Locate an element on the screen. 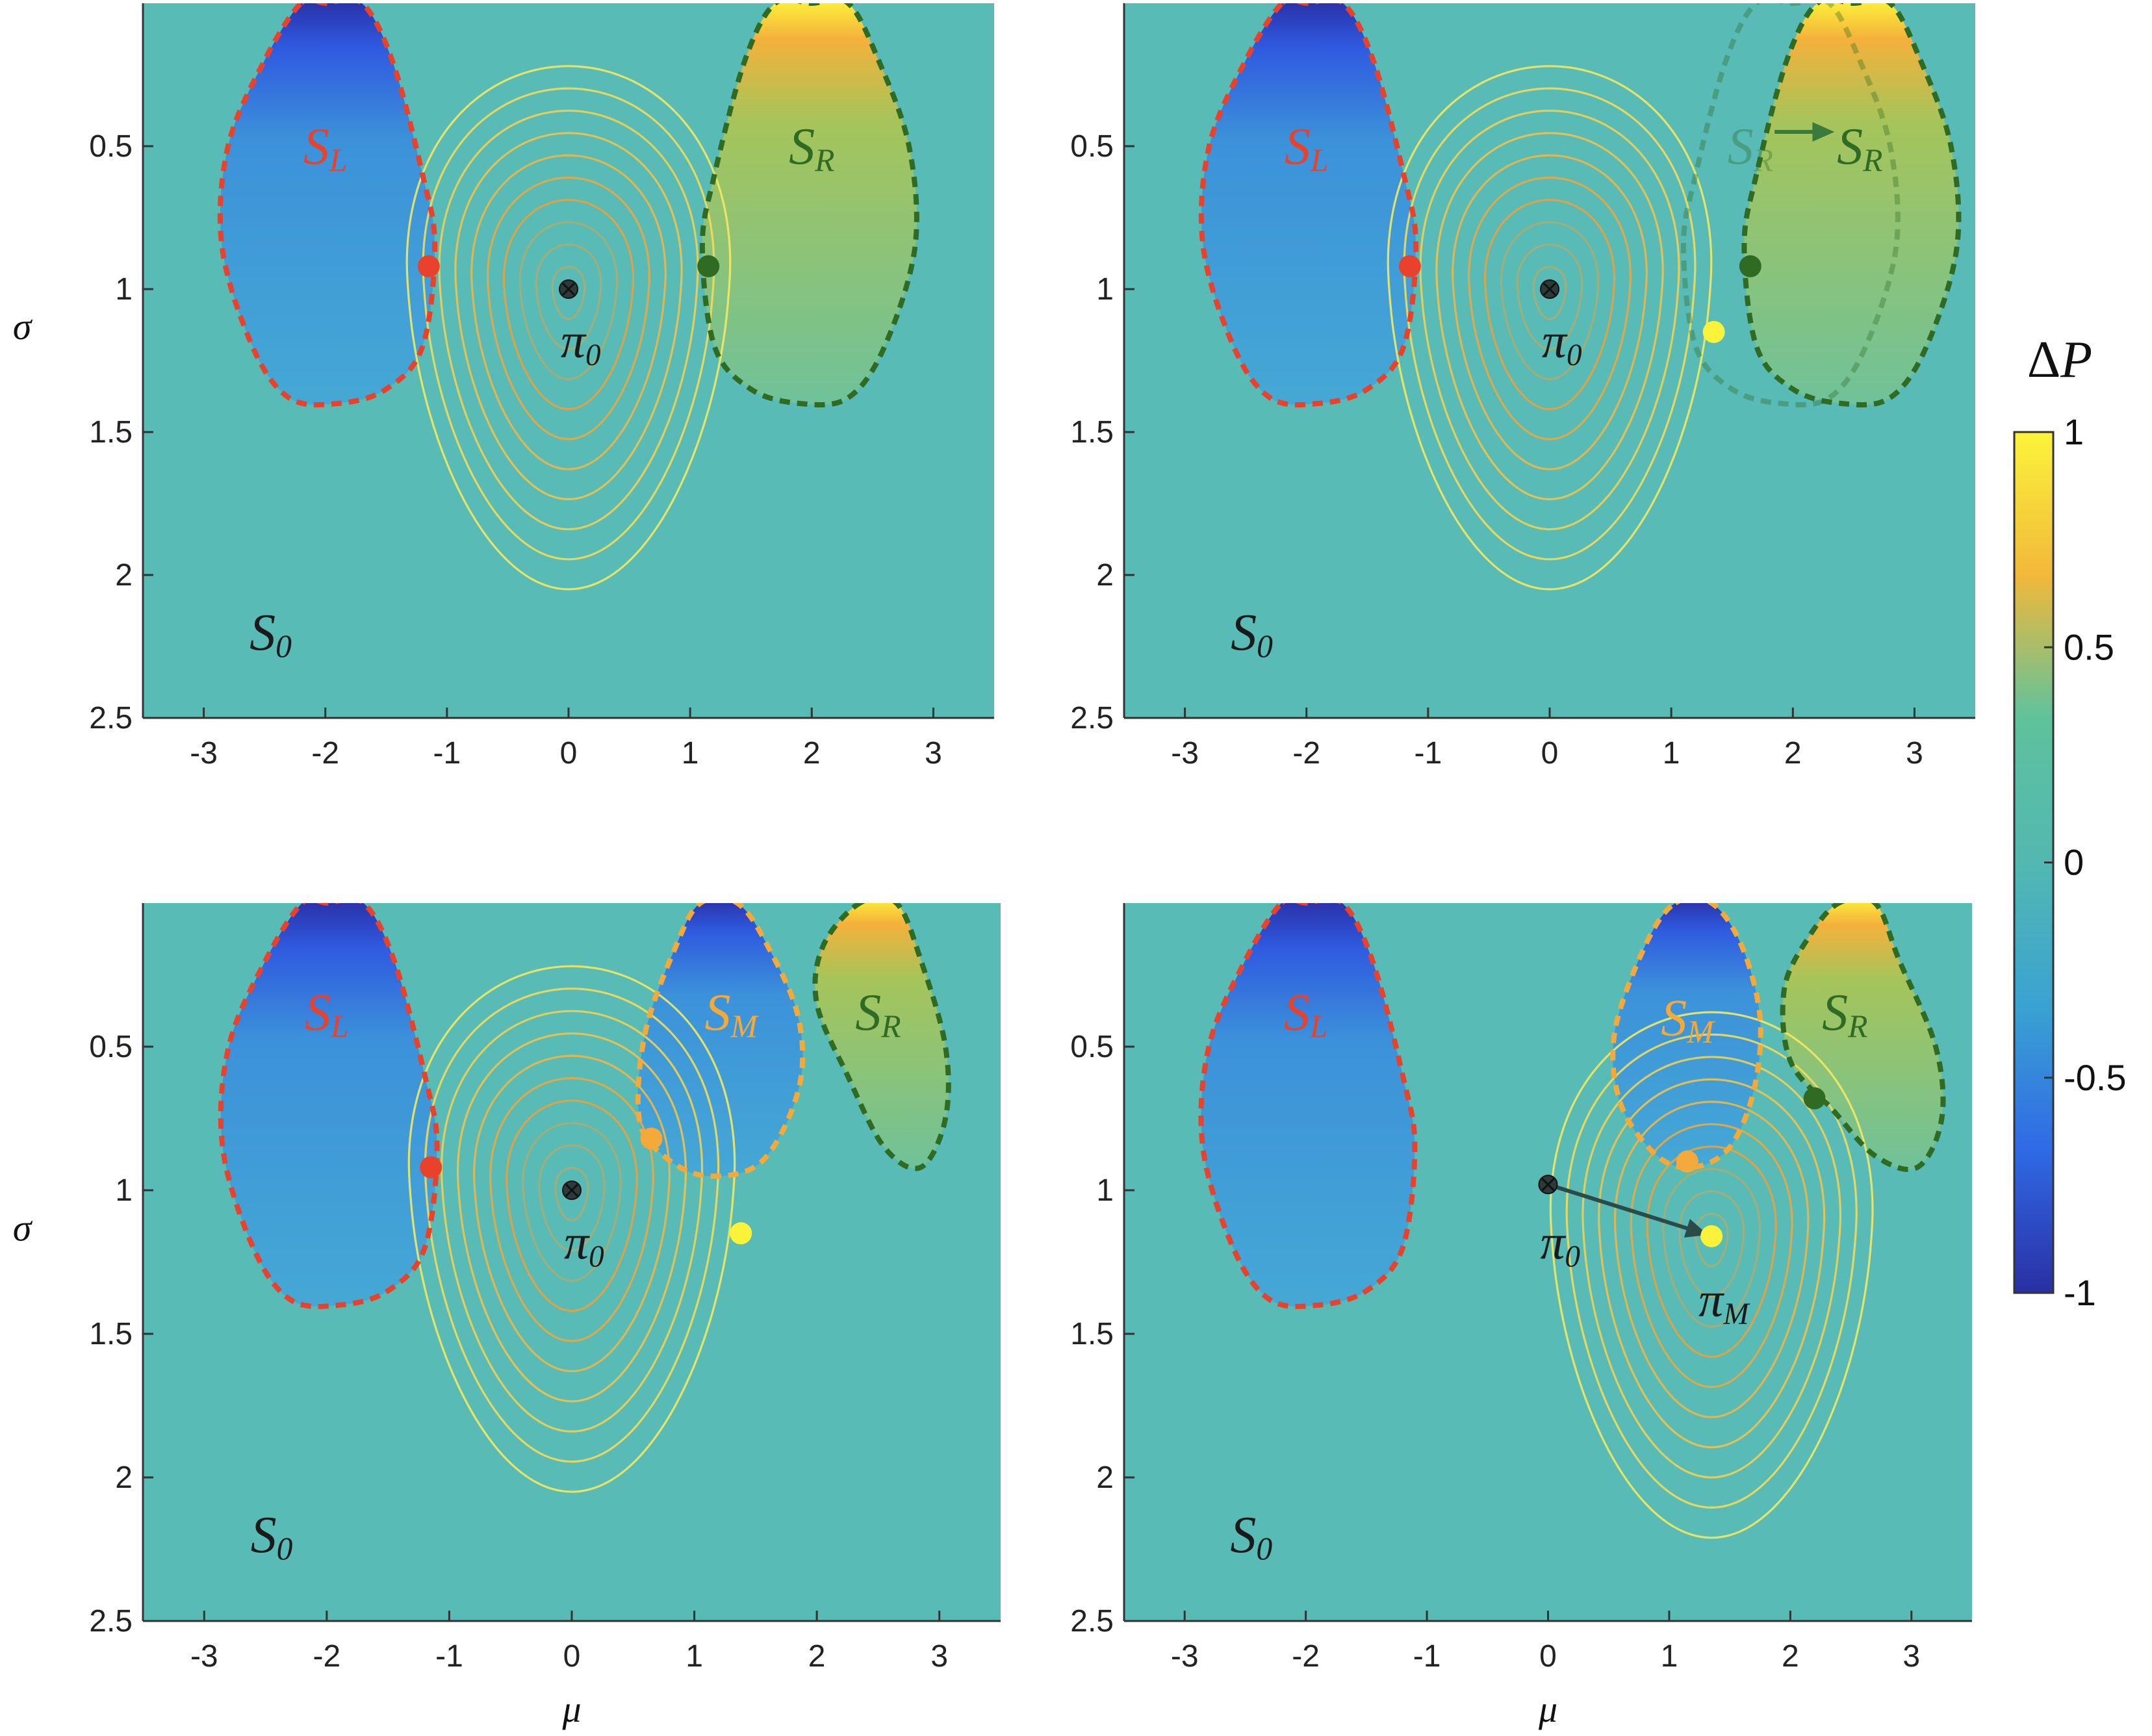  arrow-shaft is located at coordinates (1625, 1209).